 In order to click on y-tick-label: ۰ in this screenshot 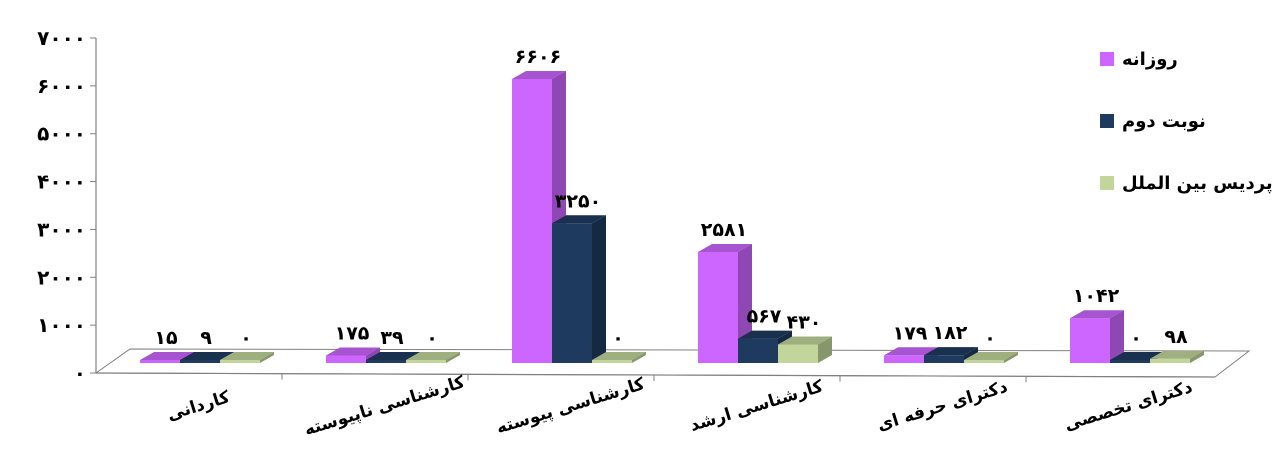, I will do `click(80, 373)`.